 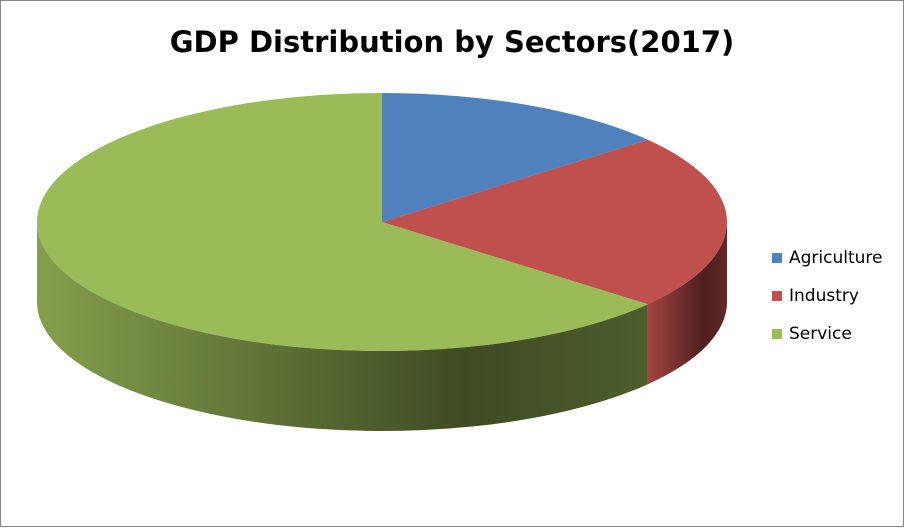 I want to click on legend-label: Industry, so click(x=824, y=296).